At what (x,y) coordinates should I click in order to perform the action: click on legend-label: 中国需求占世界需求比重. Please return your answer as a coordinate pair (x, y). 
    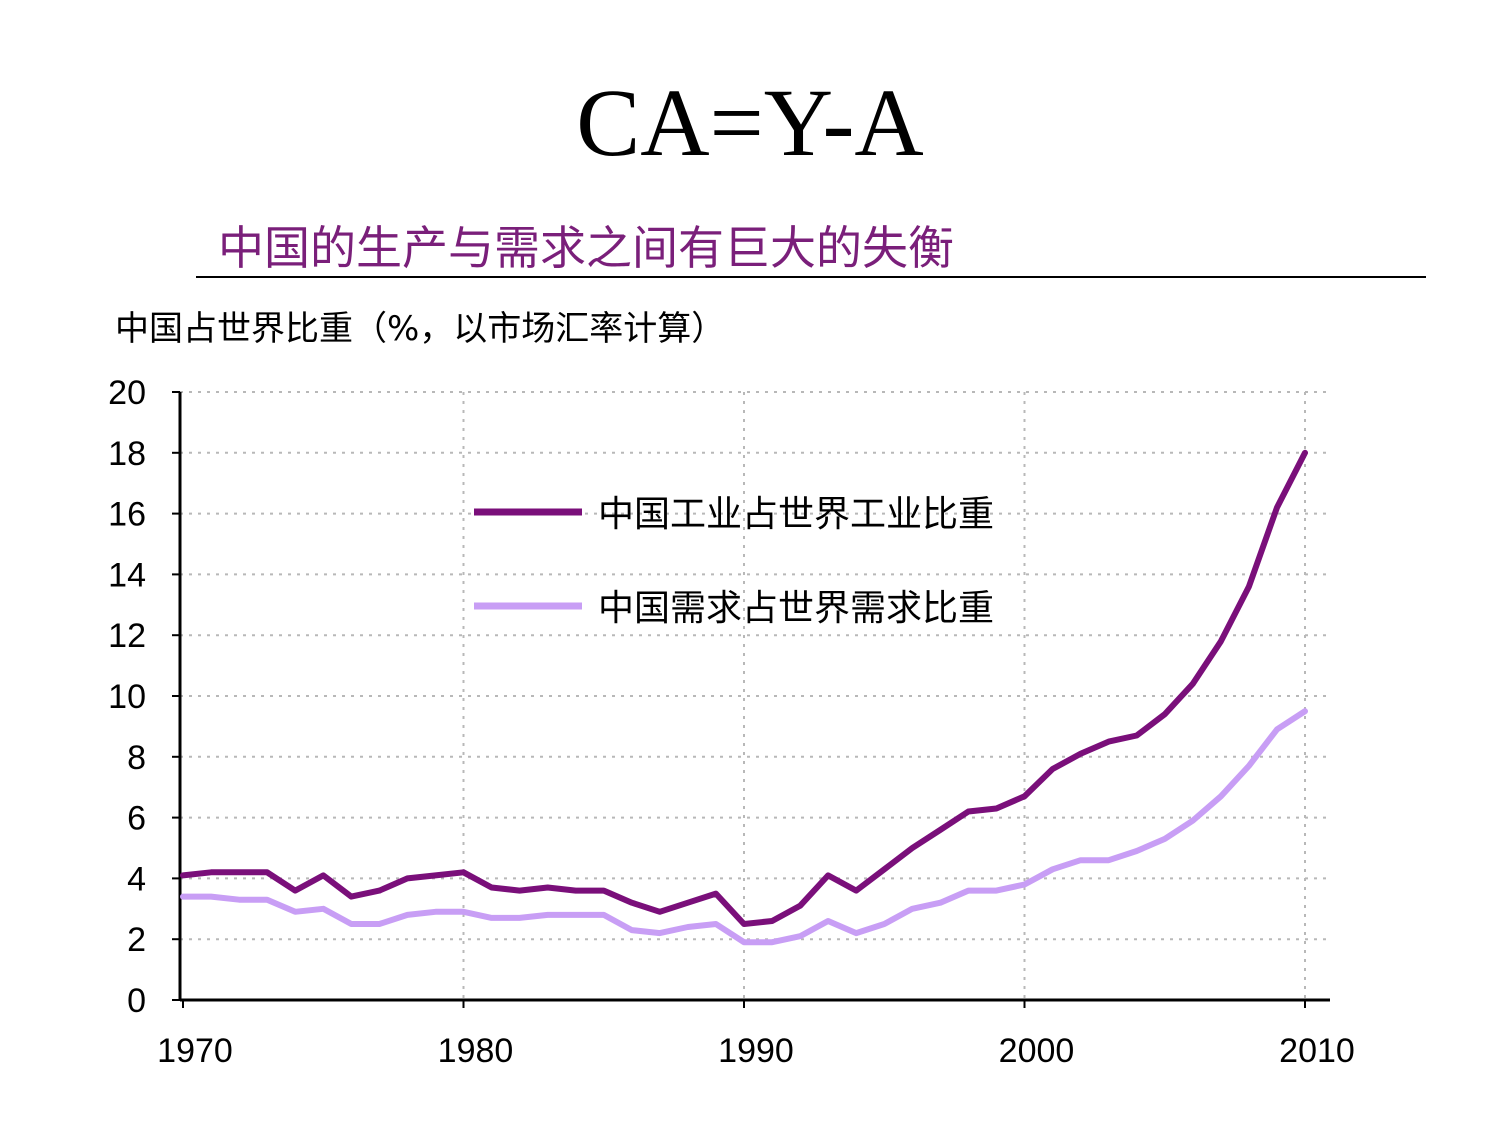
    Looking at the image, I should click on (796, 608).